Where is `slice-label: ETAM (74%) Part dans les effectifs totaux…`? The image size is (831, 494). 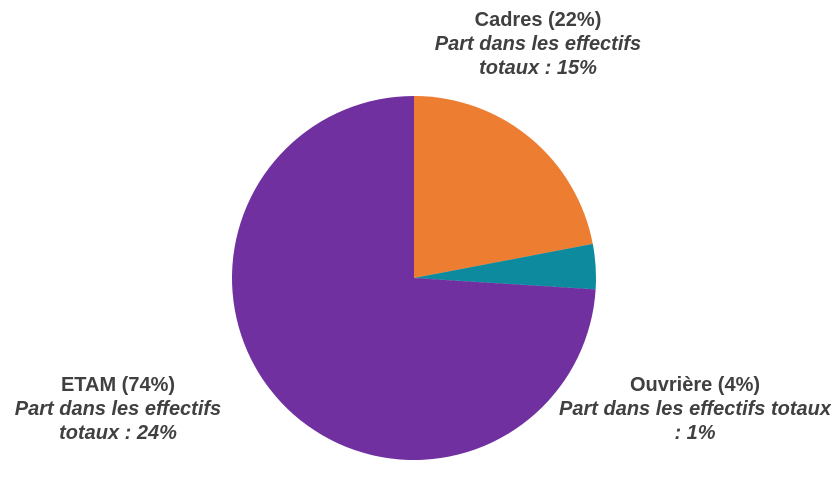
slice-label: ETAM (74%) Part dans les effectifs totaux… is located at coordinates (118, 409).